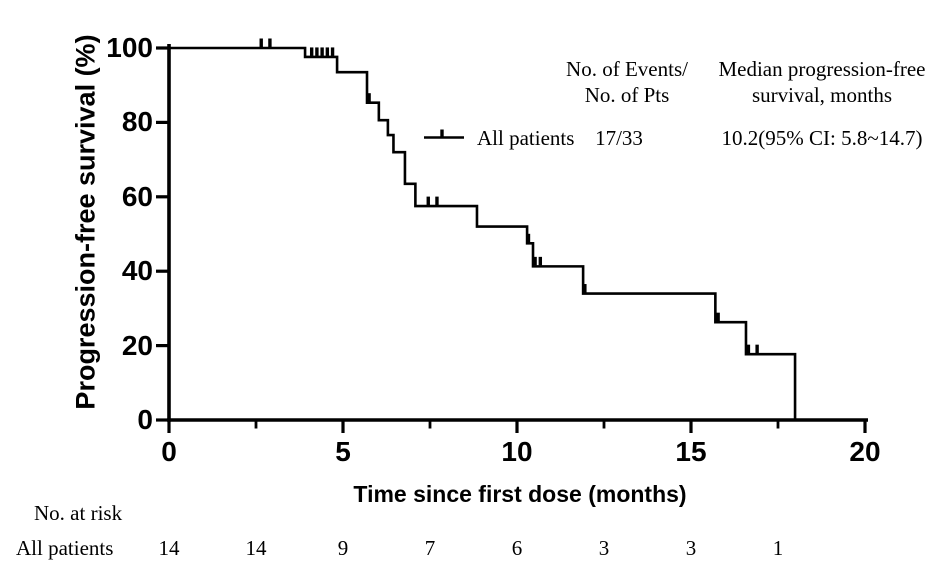 The width and height of the screenshot is (931, 586). Describe the element at coordinates (816, 82) in the screenshot. I see `median-column-header: Median progression-free survival, months` at that location.